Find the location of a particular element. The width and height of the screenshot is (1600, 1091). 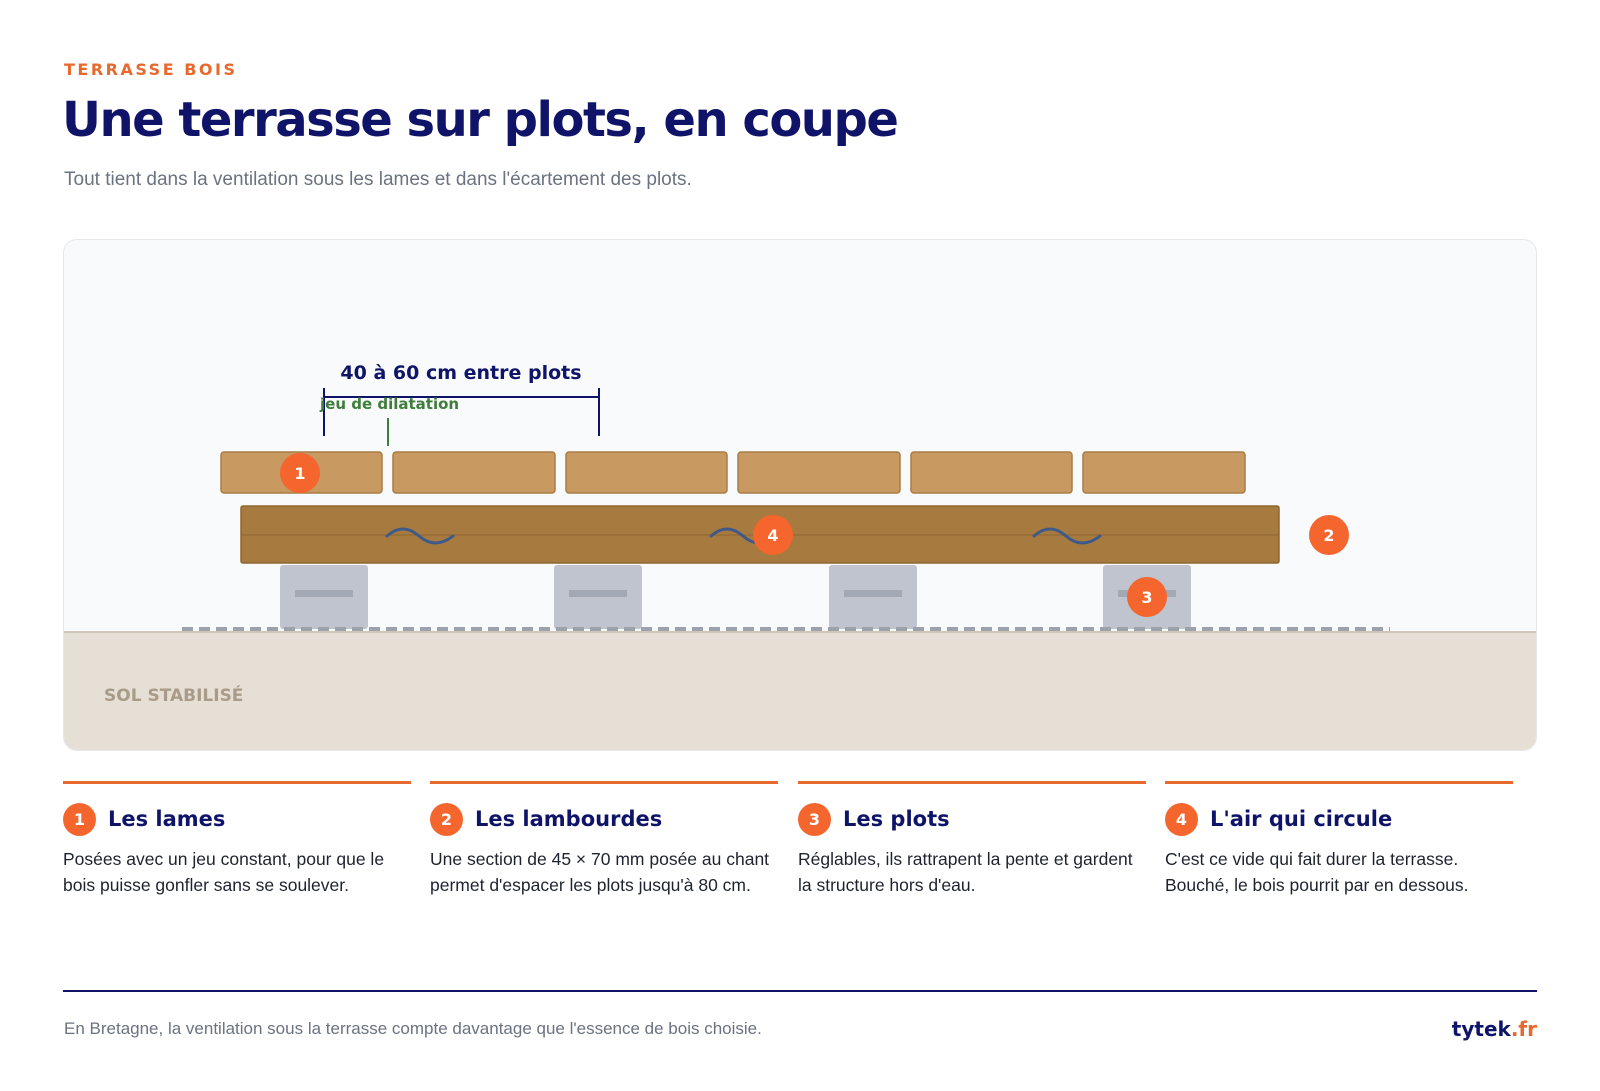

marker-4: 4 is located at coordinates (773, 535).